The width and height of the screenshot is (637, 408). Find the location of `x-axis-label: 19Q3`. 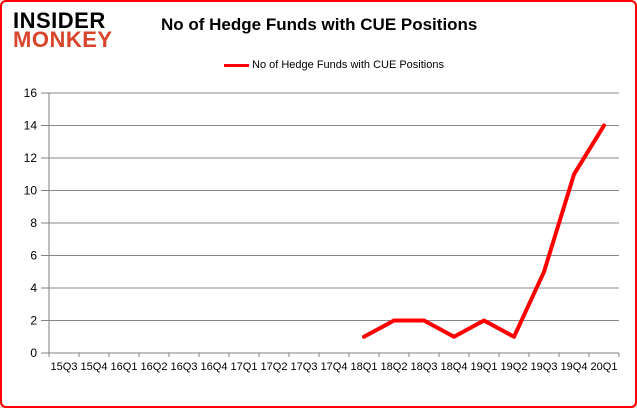

x-axis-label: 19Q3 is located at coordinates (544, 367).